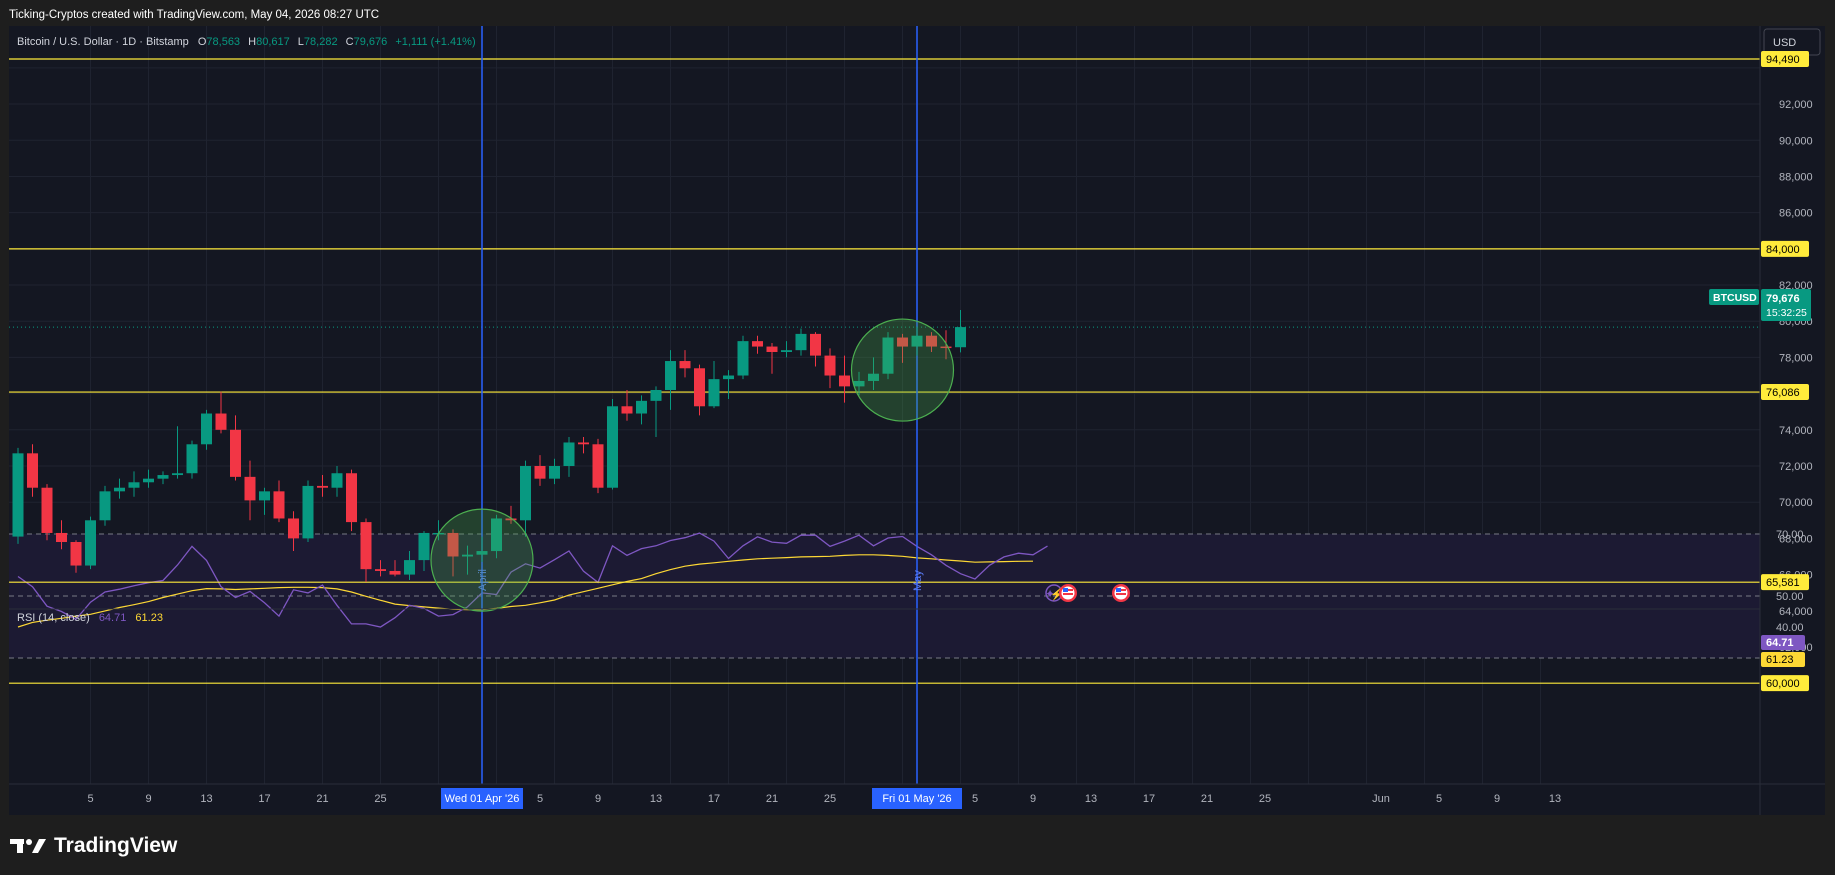  Describe the element at coordinates (103, 42) in the screenshot. I see `legend-symbol: Bitcoin / U.S. Dollar · 1D · Bitstamp` at that location.